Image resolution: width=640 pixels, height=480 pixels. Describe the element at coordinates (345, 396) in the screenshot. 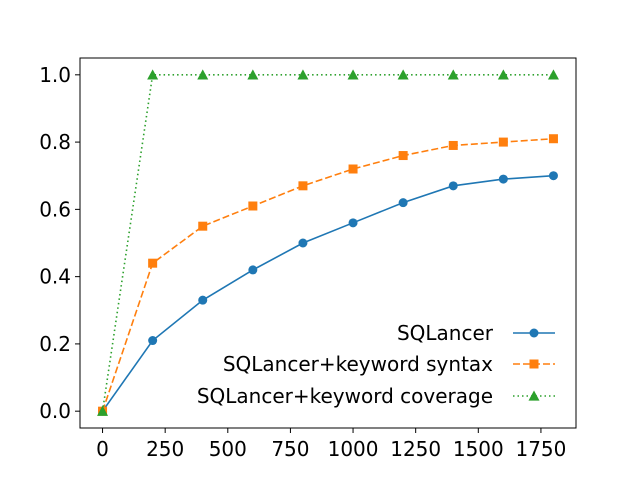

I see `legend-label: SQLancer+keyword coverage` at that location.